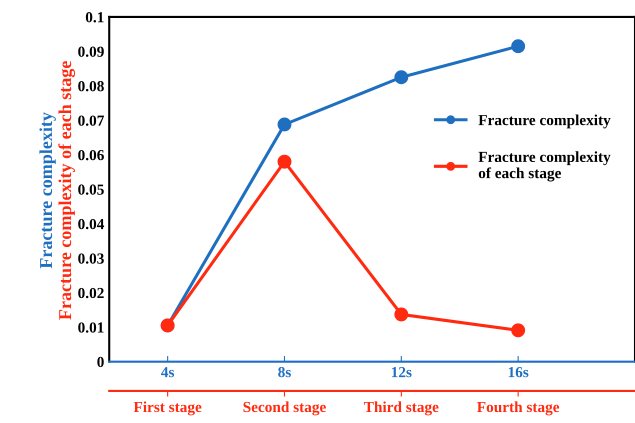 The width and height of the screenshot is (635, 423). What do you see at coordinates (91, 258) in the screenshot?
I see `y-tick-label: 0.03` at bounding box center [91, 258].